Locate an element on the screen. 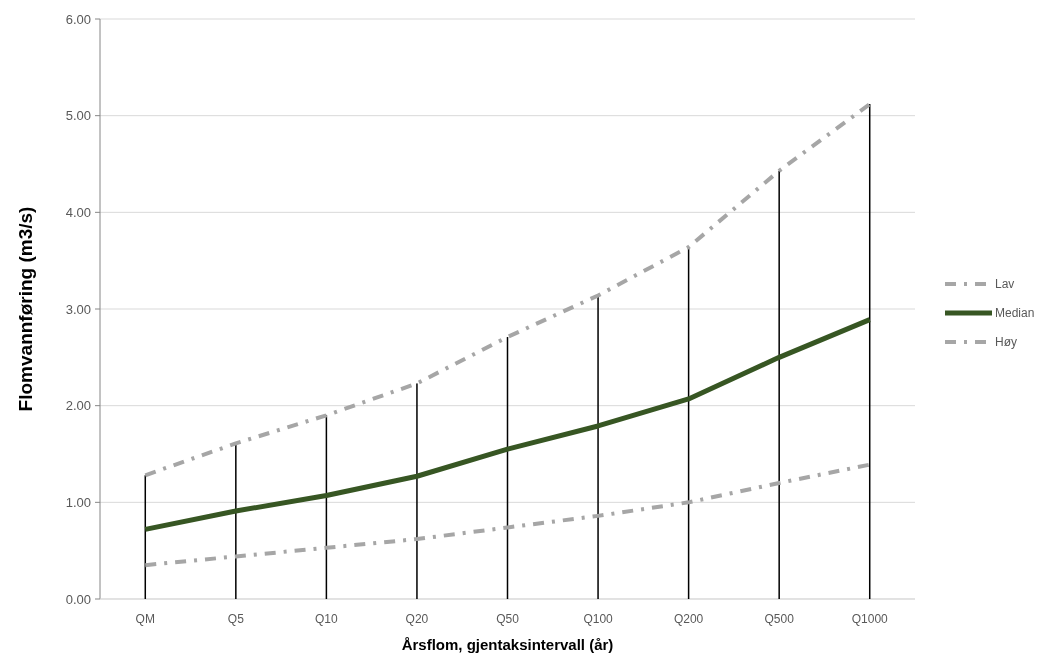  x-tick-label: Q500 is located at coordinates (779, 619).